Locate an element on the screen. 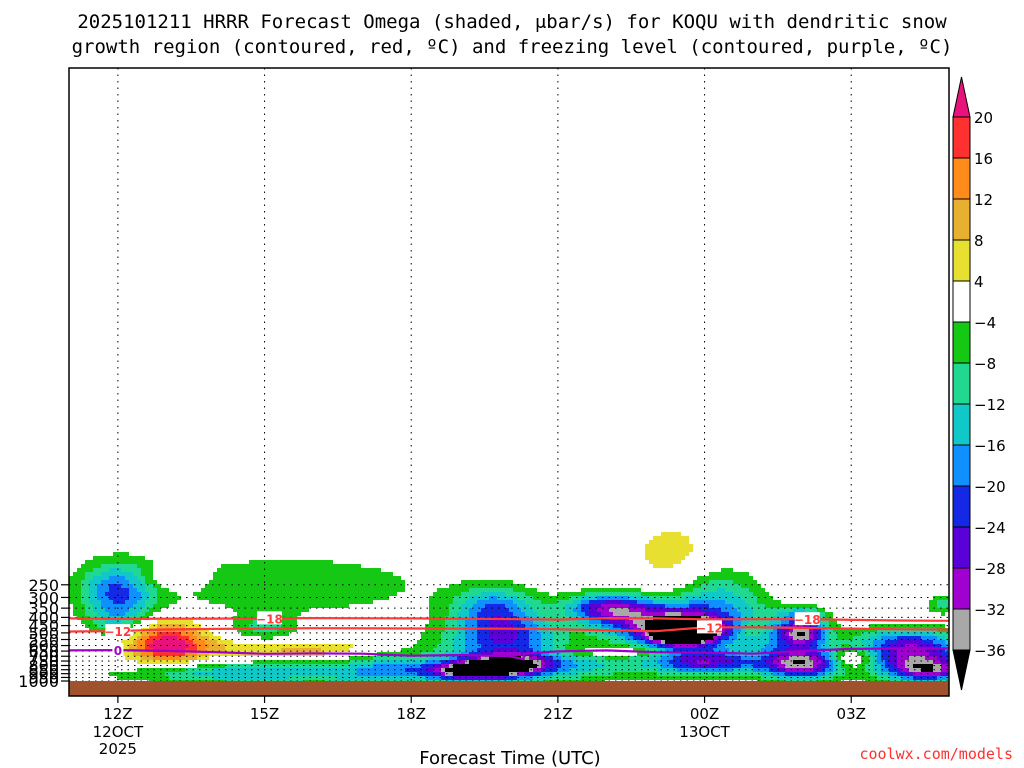 The height and width of the screenshot is (768, 1024). freezing-level-contour-label: 0 is located at coordinates (118, 651).